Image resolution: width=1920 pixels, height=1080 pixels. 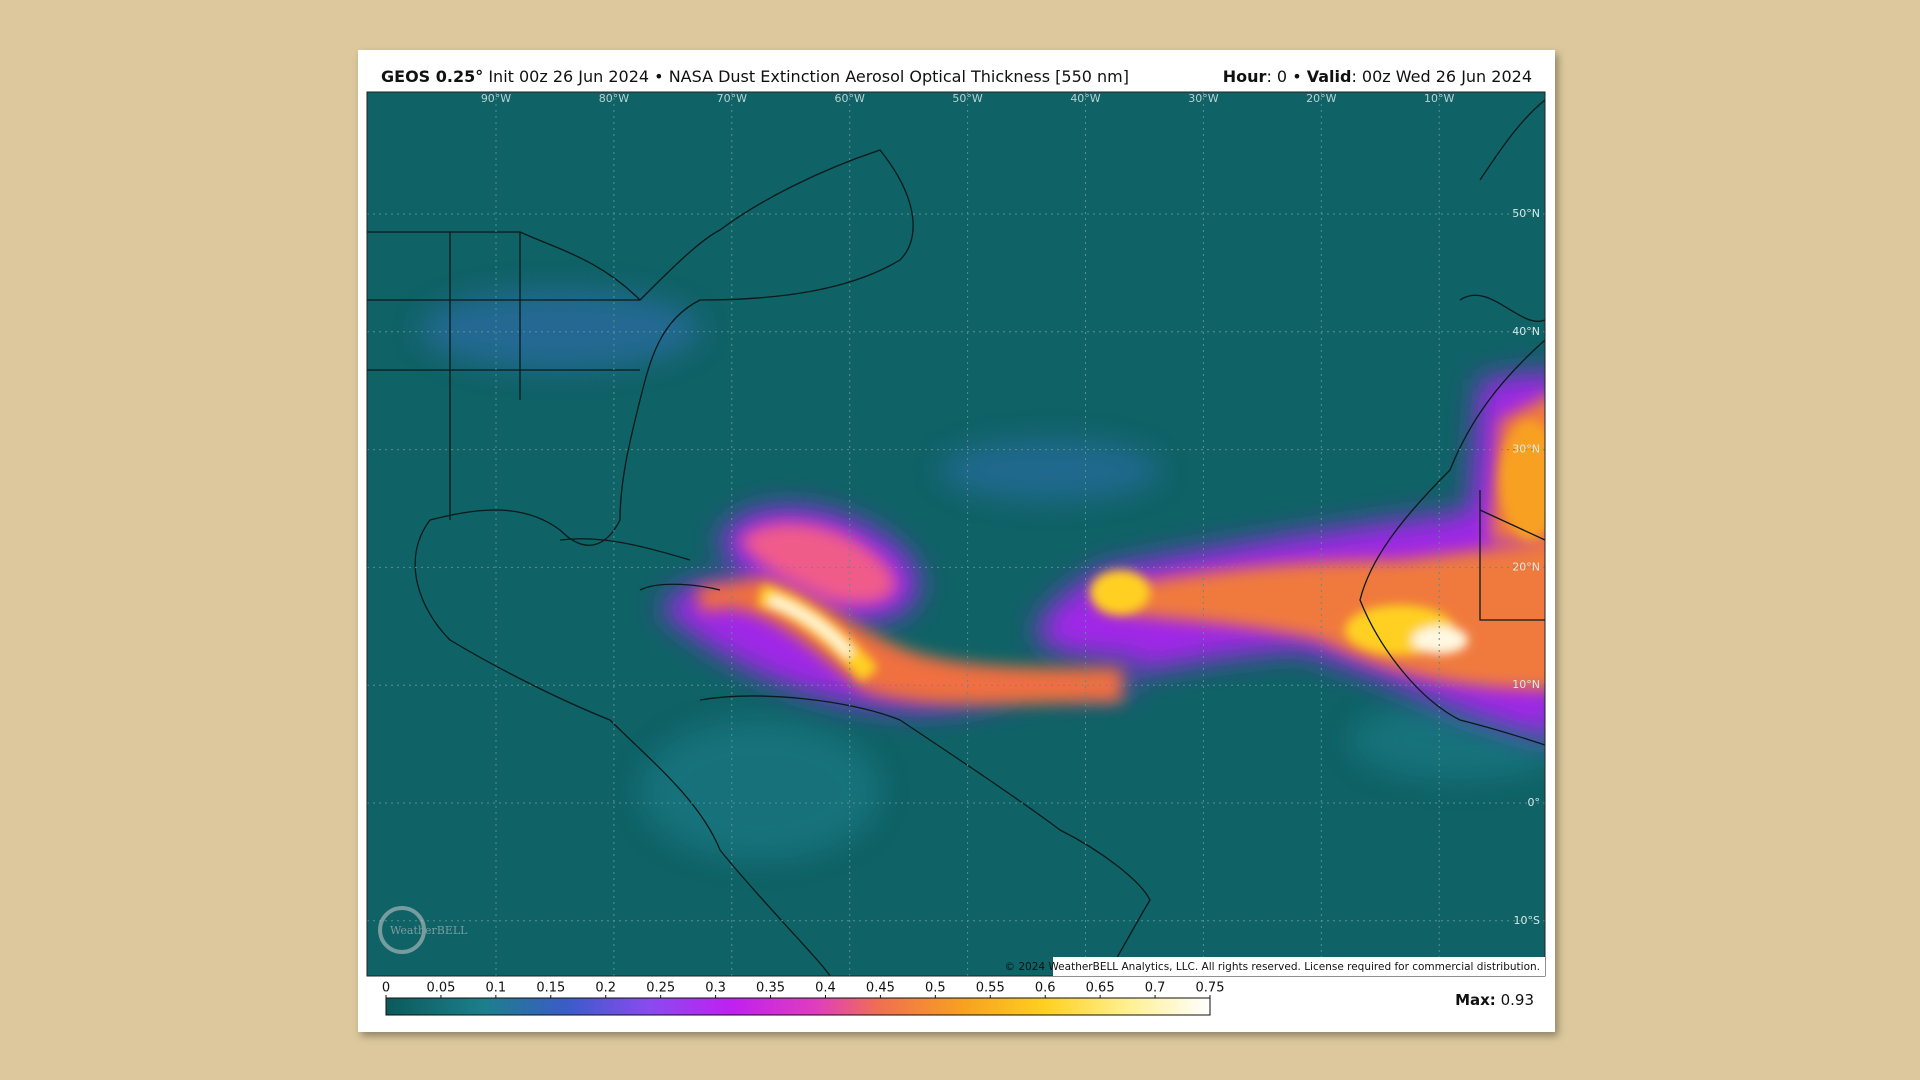 What do you see at coordinates (1526, 449) in the screenshot?
I see `latitude-label: 30°N` at bounding box center [1526, 449].